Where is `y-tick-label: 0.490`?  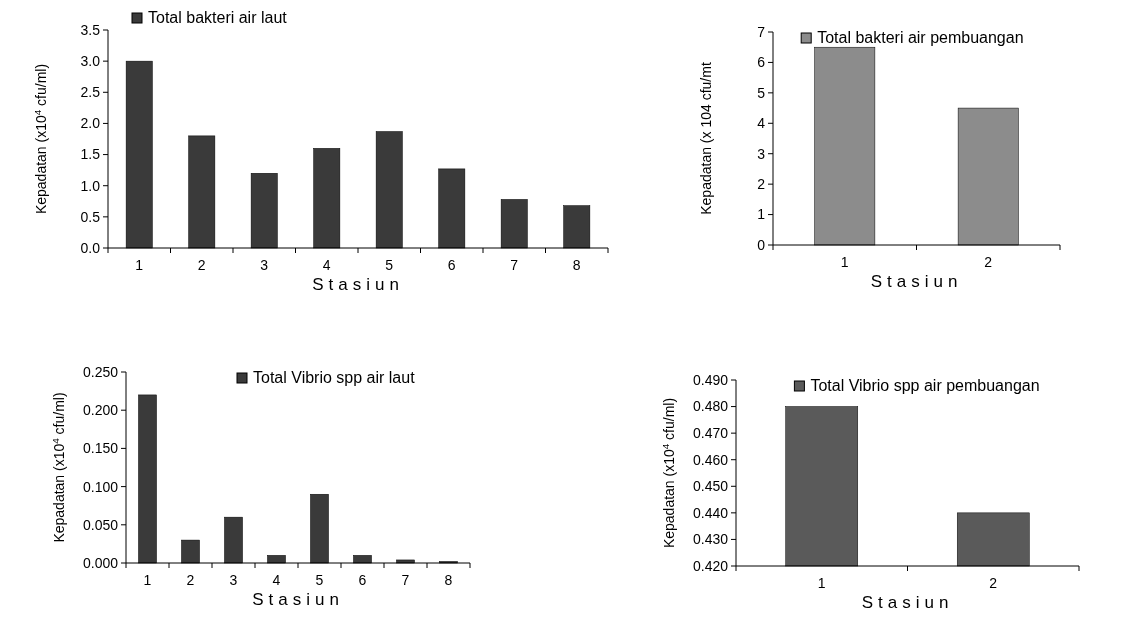 y-tick-label: 0.490 is located at coordinates (710, 379).